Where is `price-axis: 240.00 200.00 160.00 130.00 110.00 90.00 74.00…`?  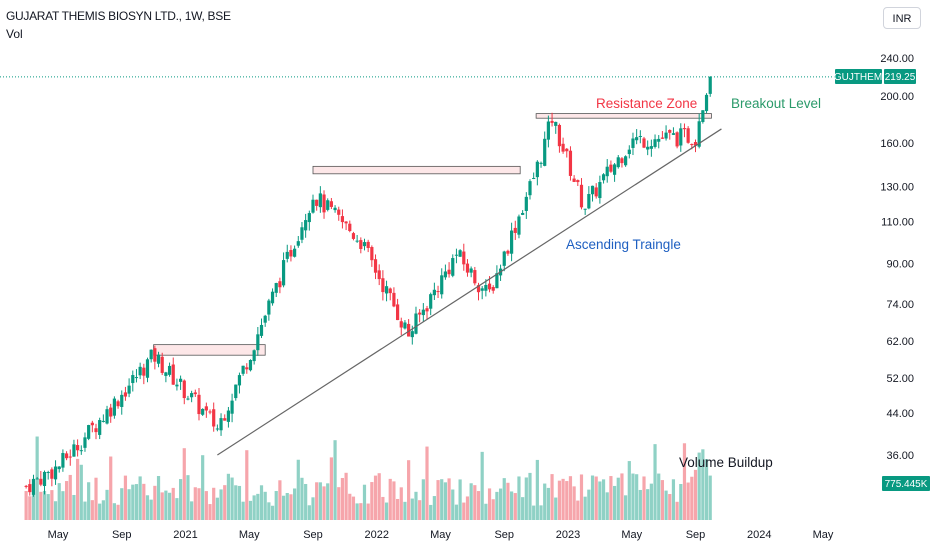
price-axis: 240.00 200.00 160.00 130.00 110.00 90.00 74.00… is located at coordinates (897, 257).